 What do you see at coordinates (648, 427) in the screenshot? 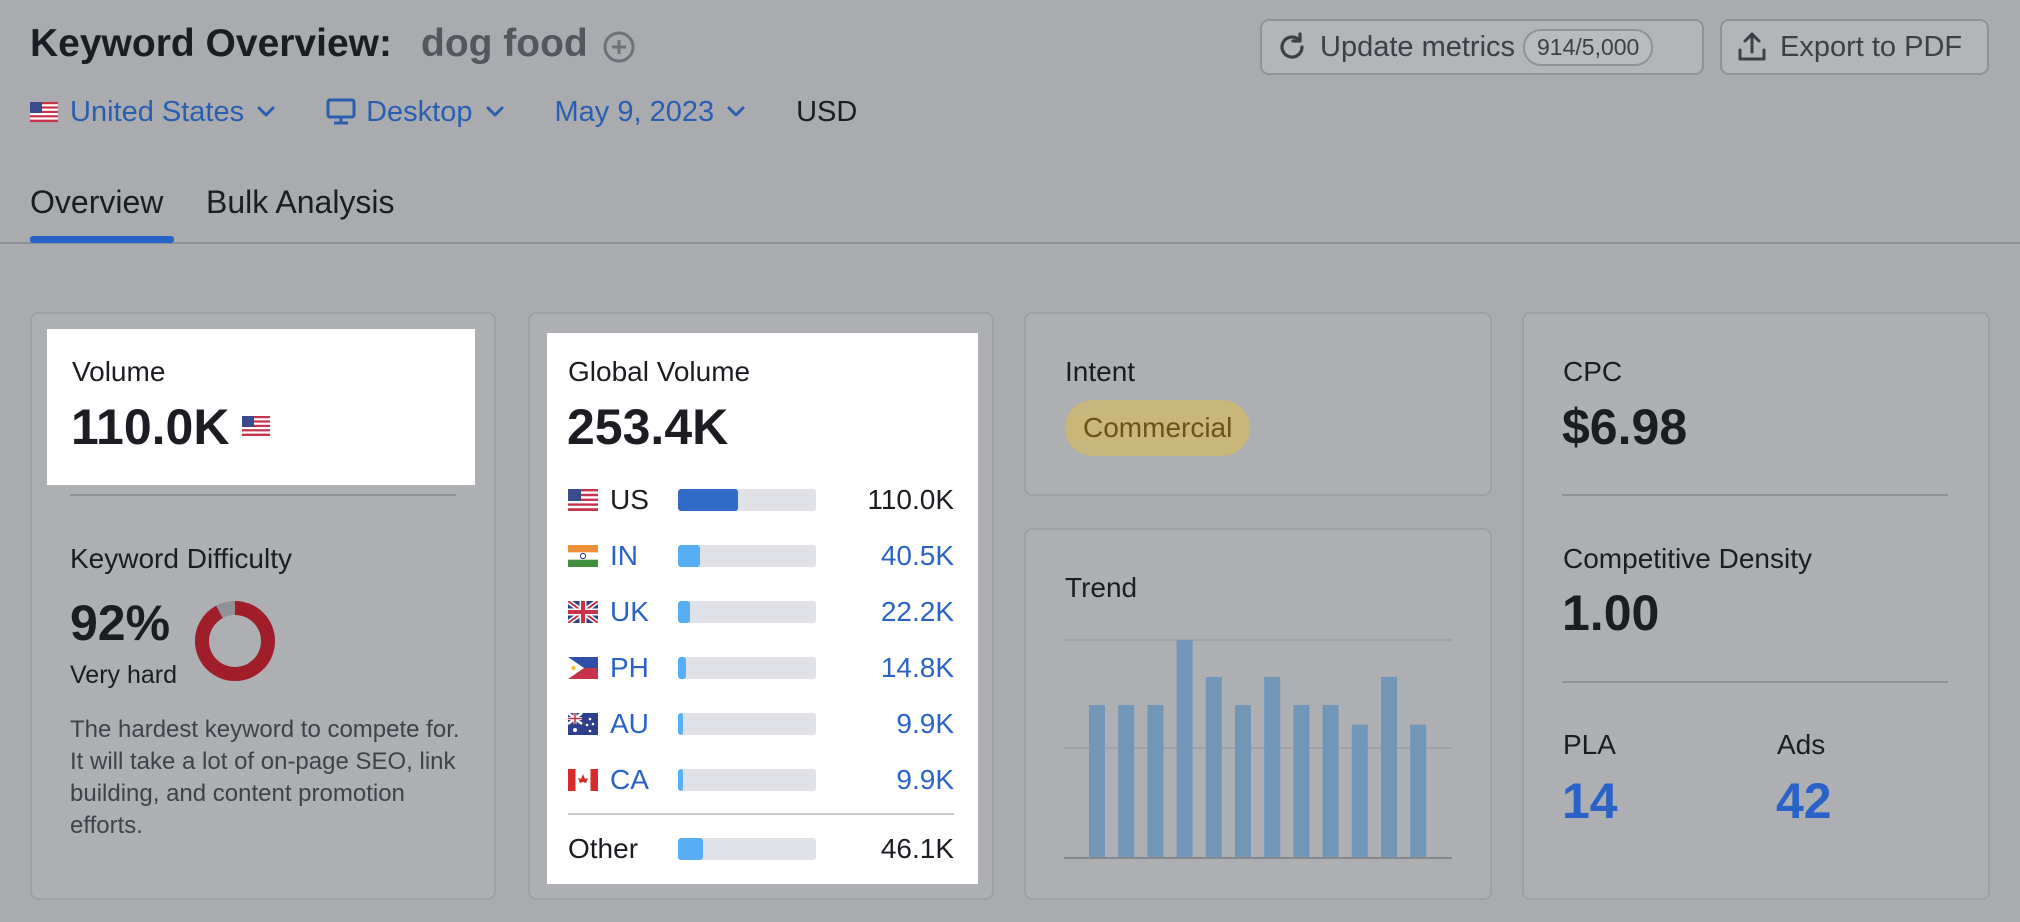
I see `global-volume-value: 253.4K` at bounding box center [648, 427].